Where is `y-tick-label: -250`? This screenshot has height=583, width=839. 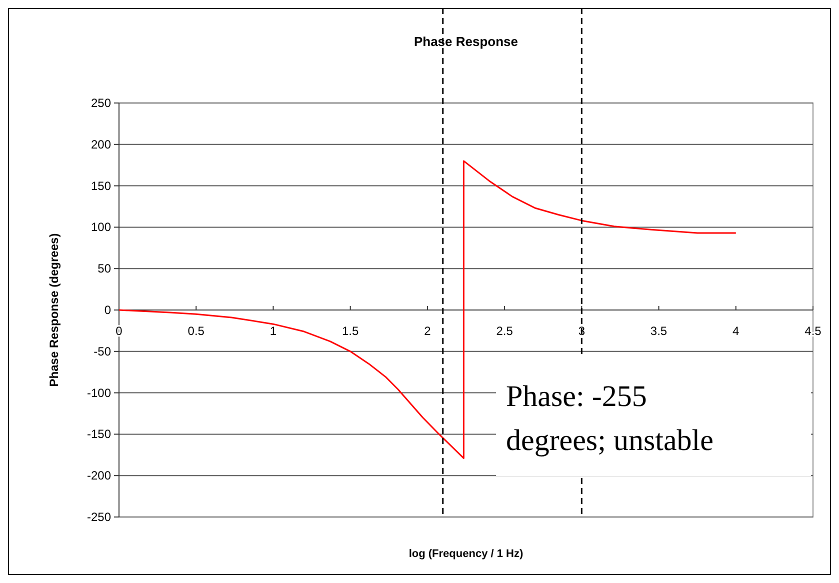 y-tick-label: -250 is located at coordinates (99, 517).